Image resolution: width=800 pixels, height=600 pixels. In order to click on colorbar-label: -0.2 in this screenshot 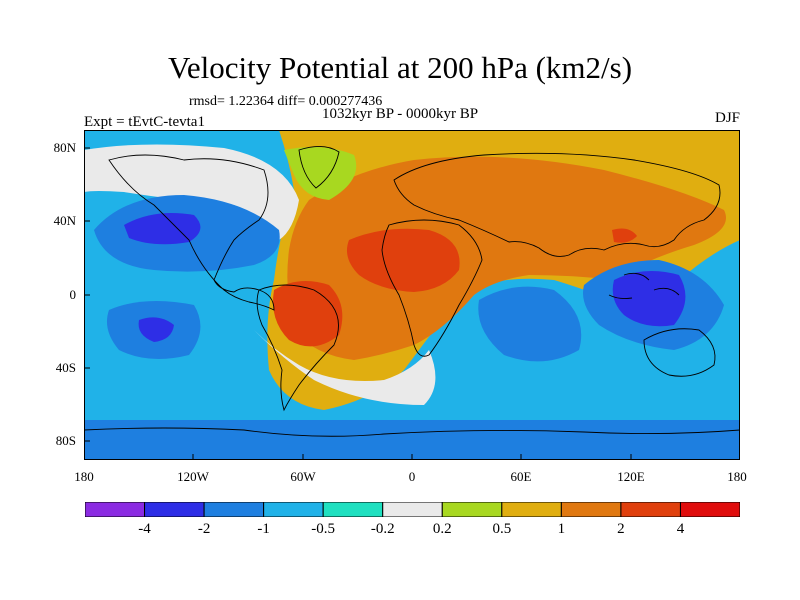, I will do `click(382, 529)`.